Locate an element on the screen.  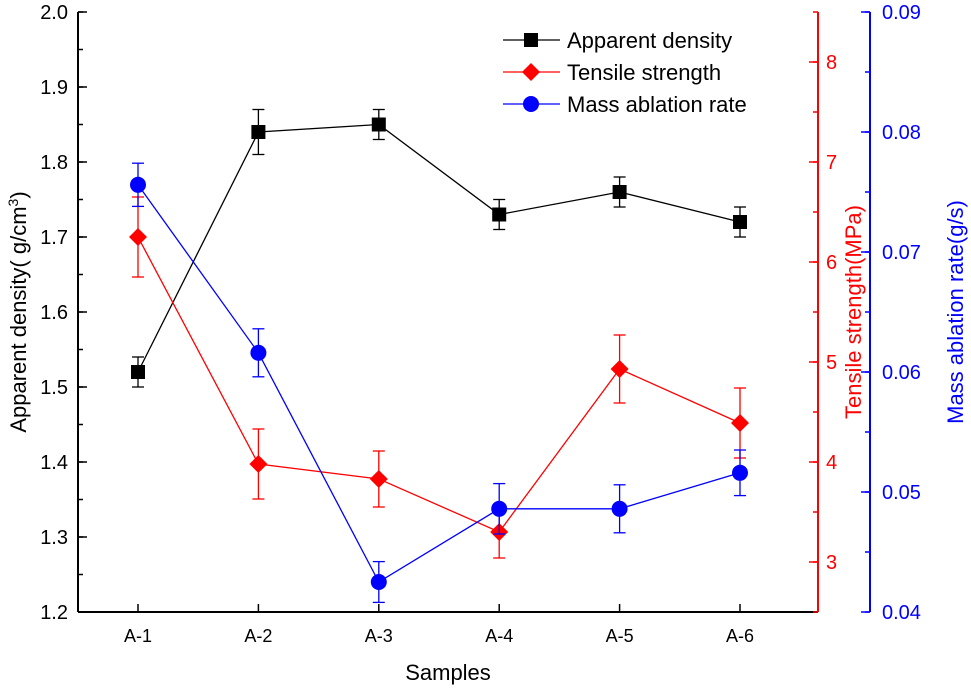
right-blue-tick-label: 0.08 is located at coordinates (901, 133).